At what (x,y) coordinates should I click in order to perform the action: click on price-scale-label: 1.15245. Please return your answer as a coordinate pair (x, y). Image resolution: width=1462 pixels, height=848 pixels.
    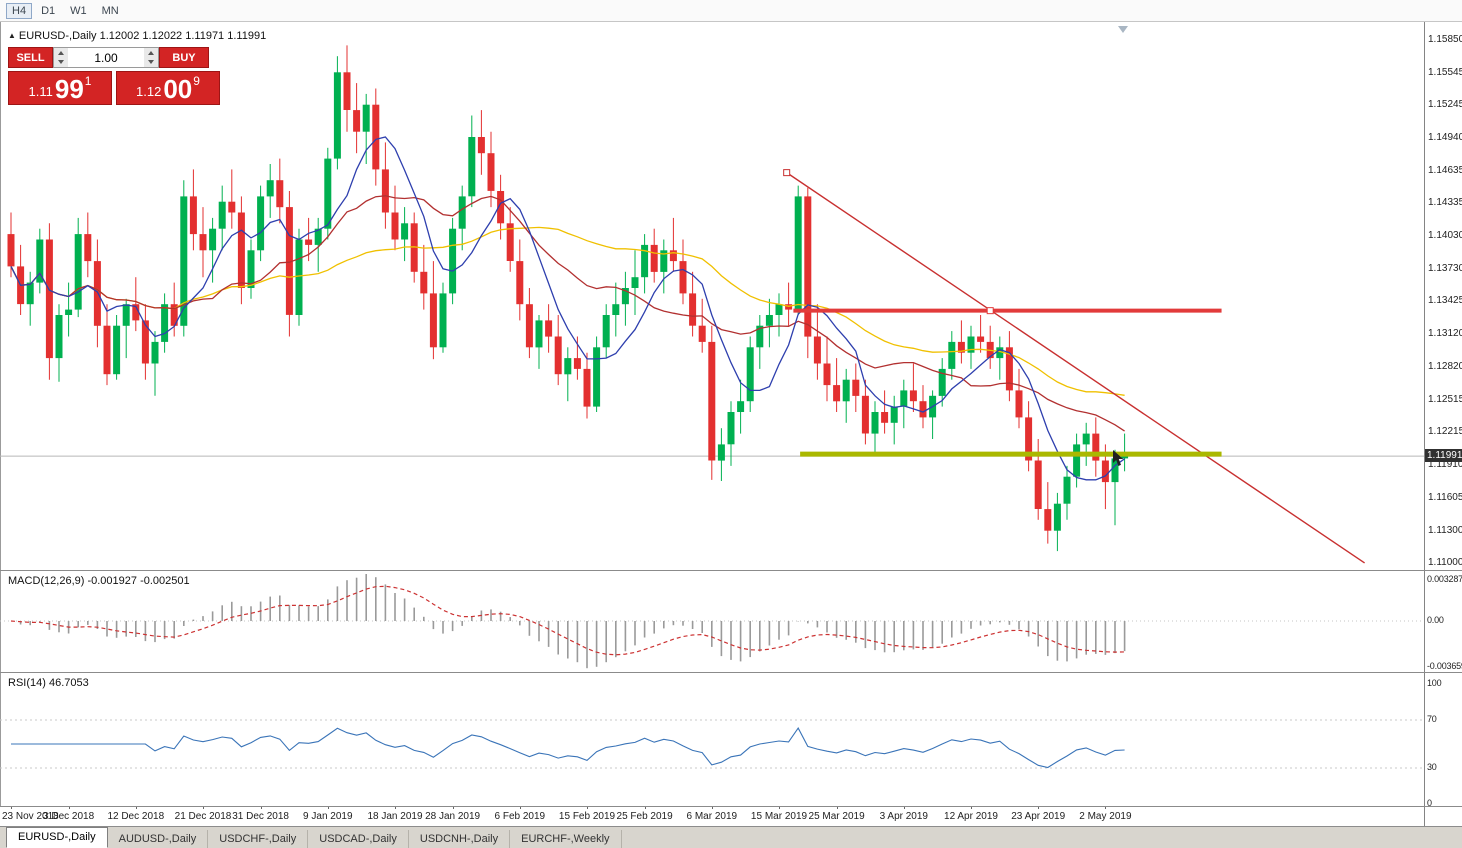
    Looking at the image, I should click on (1445, 105).